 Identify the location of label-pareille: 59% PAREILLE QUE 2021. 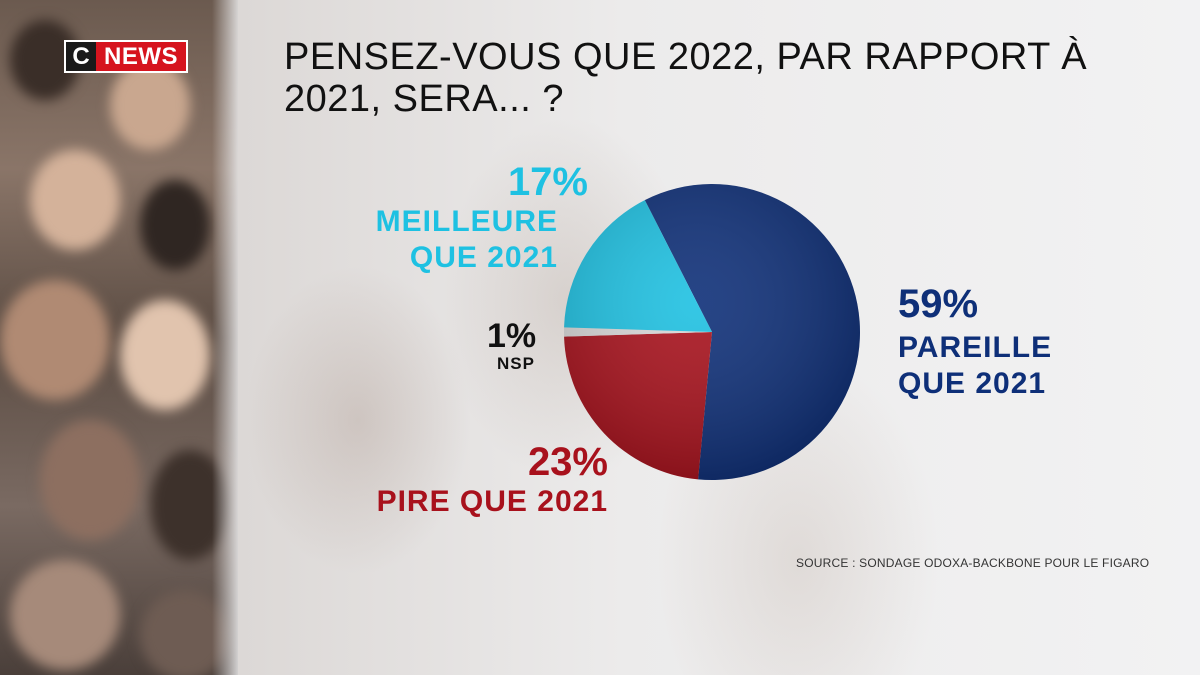
(975, 342).